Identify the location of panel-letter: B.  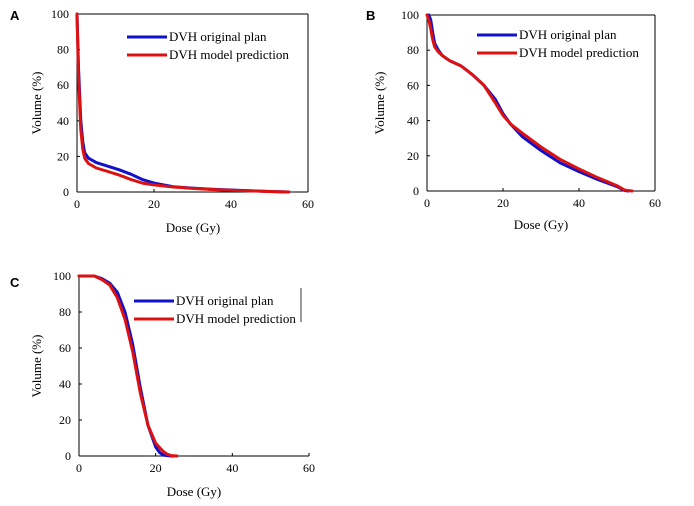
(370, 15).